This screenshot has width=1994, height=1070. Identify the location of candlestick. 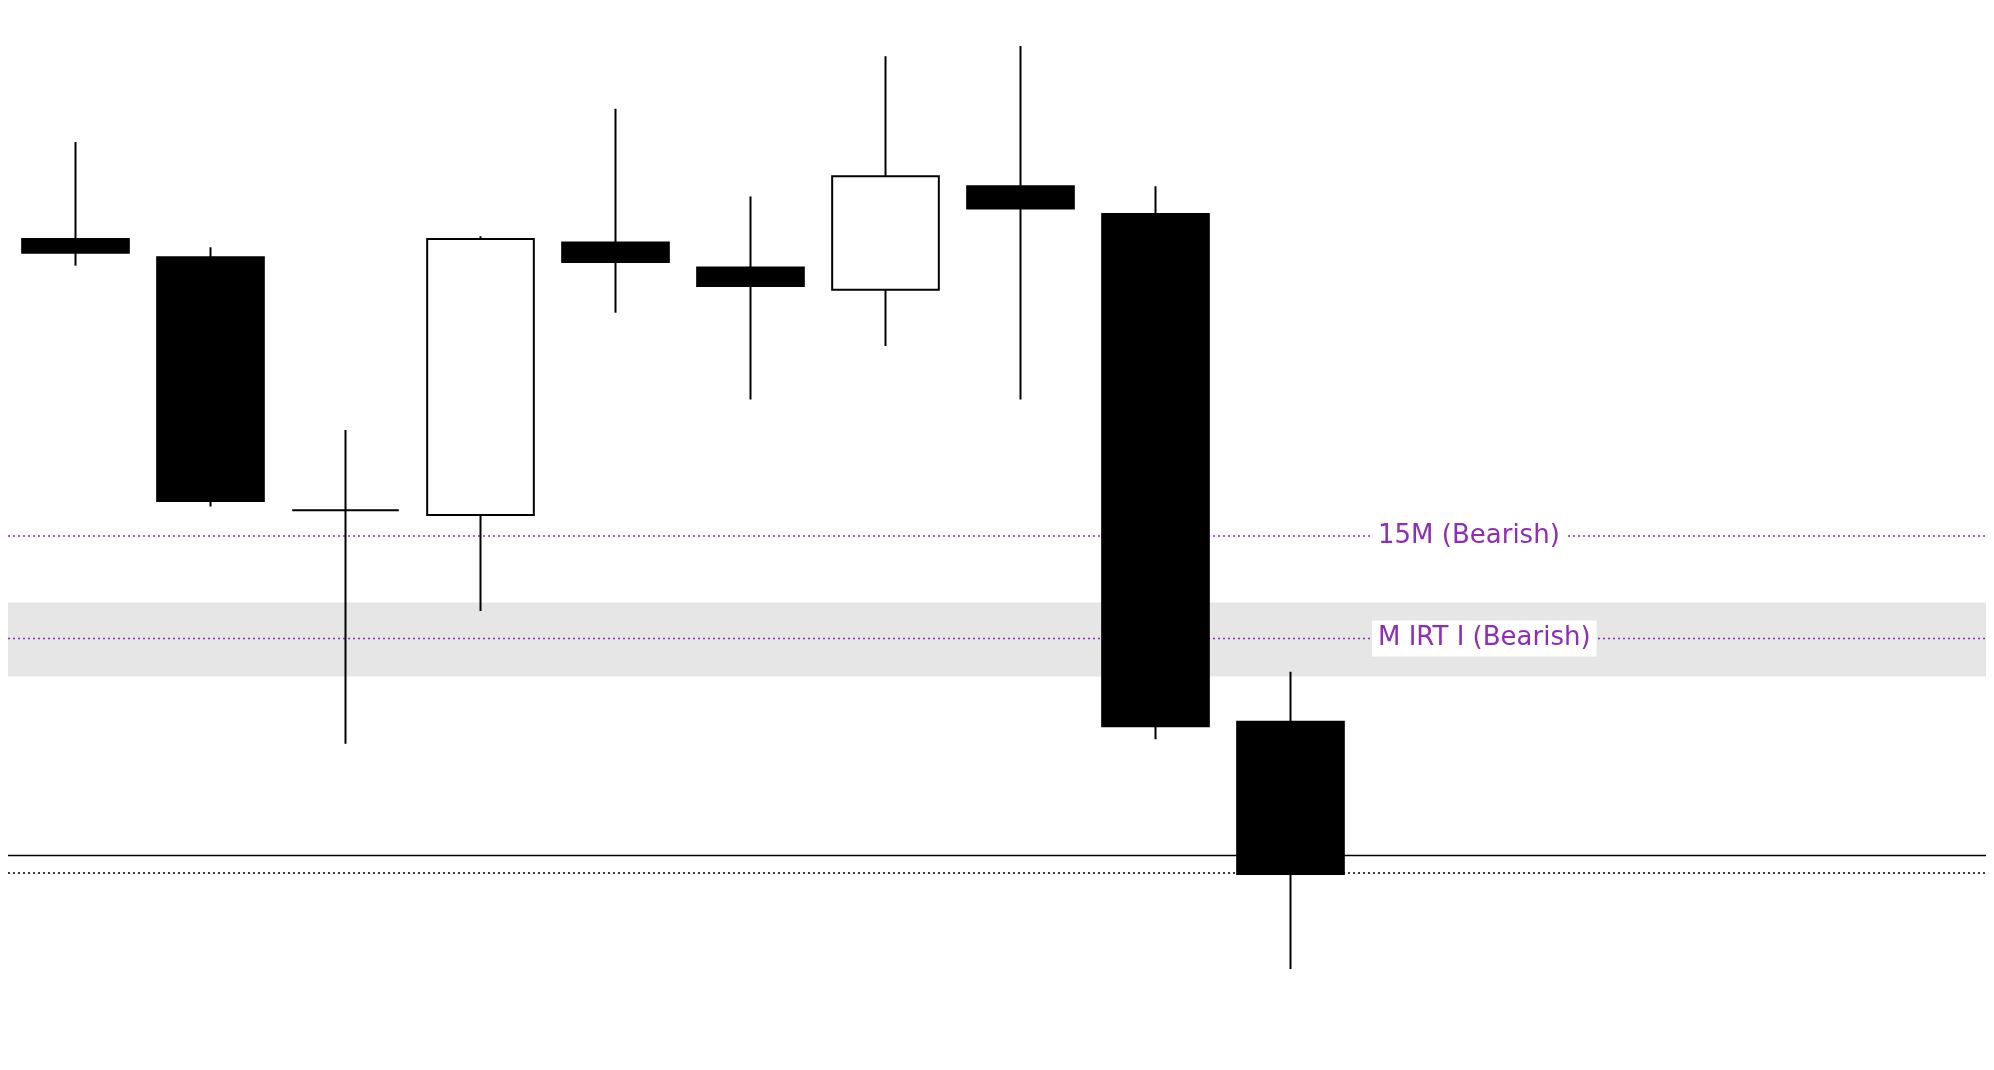
(345, 586).